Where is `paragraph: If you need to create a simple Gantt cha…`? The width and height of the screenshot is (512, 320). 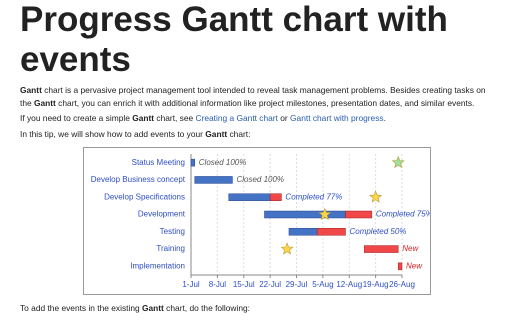 paragraph: If you need to create a simple Gantt cha… is located at coordinates (258, 118).